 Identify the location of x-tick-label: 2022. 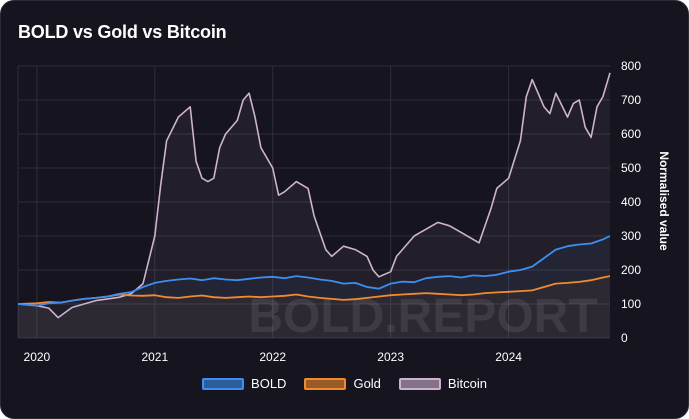
(272, 357).